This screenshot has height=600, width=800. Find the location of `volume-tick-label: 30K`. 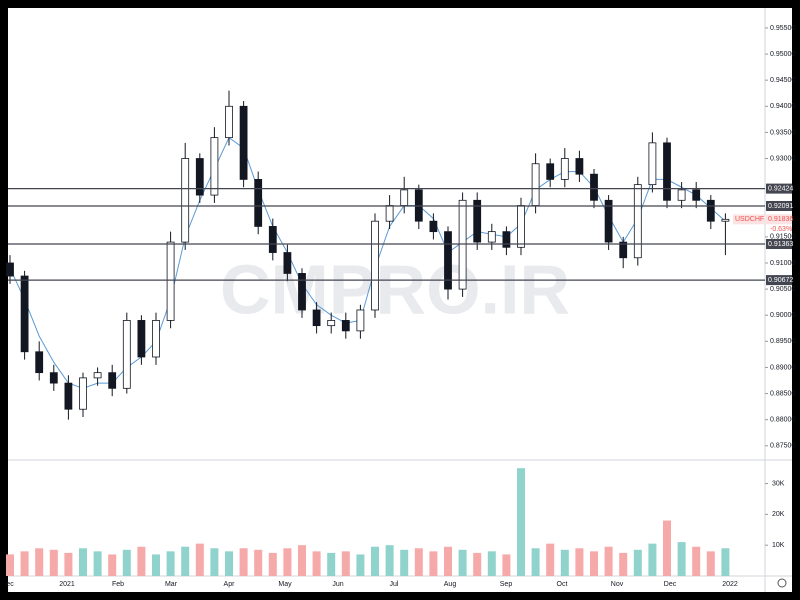

volume-tick-label: 30K is located at coordinates (778, 483).